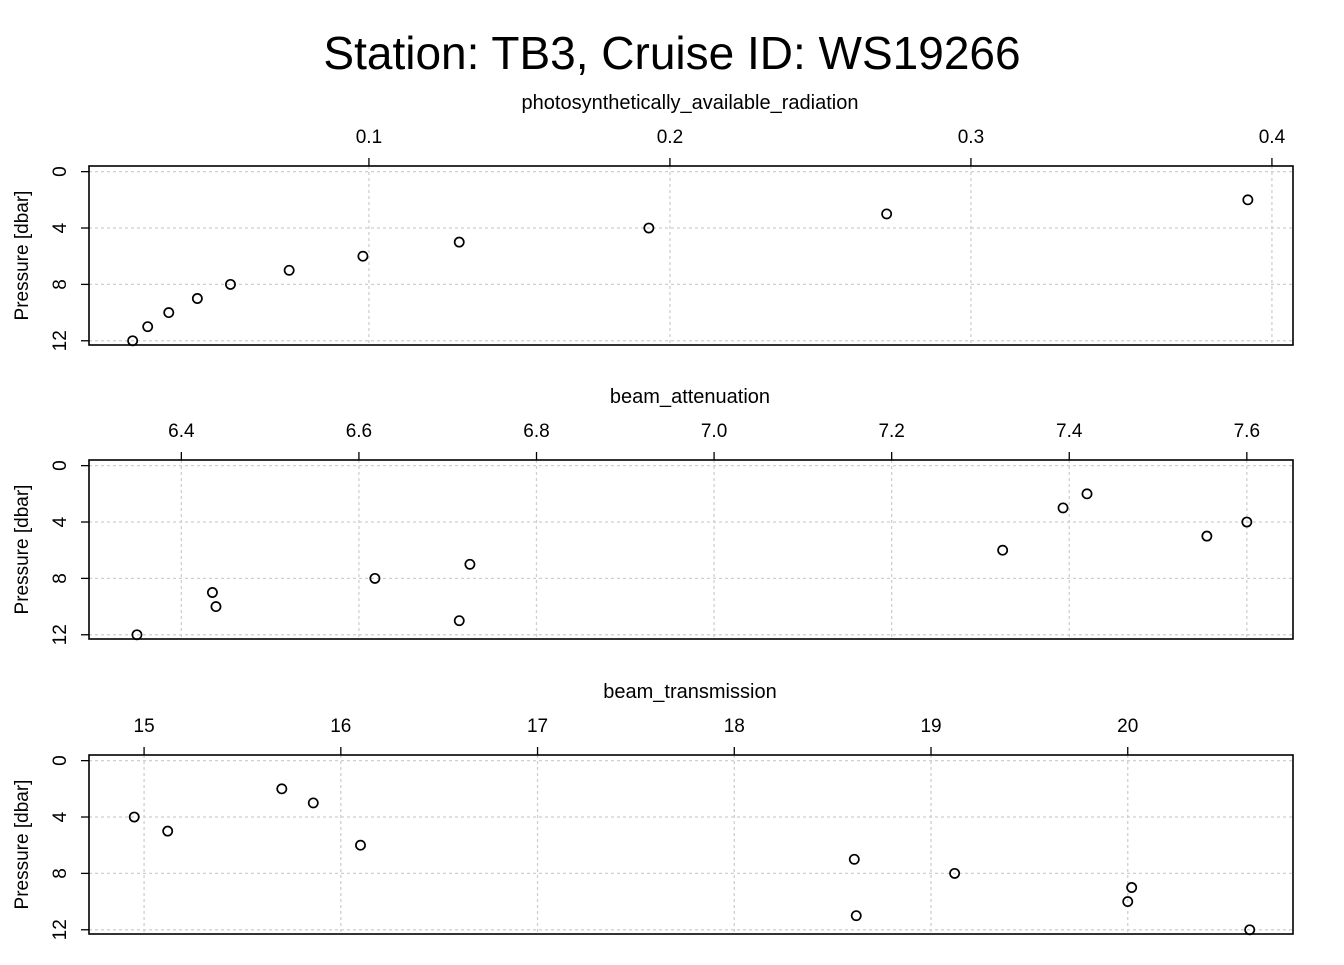 The width and height of the screenshot is (1344, 965). I want to click on x-tick-label: 15, so click(144, 726).